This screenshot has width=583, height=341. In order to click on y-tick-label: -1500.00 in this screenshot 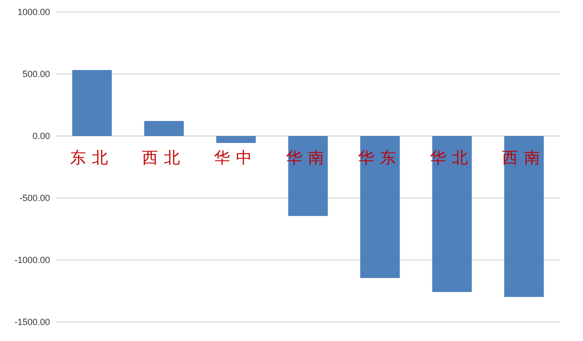, I will do `click(32, 322)`.